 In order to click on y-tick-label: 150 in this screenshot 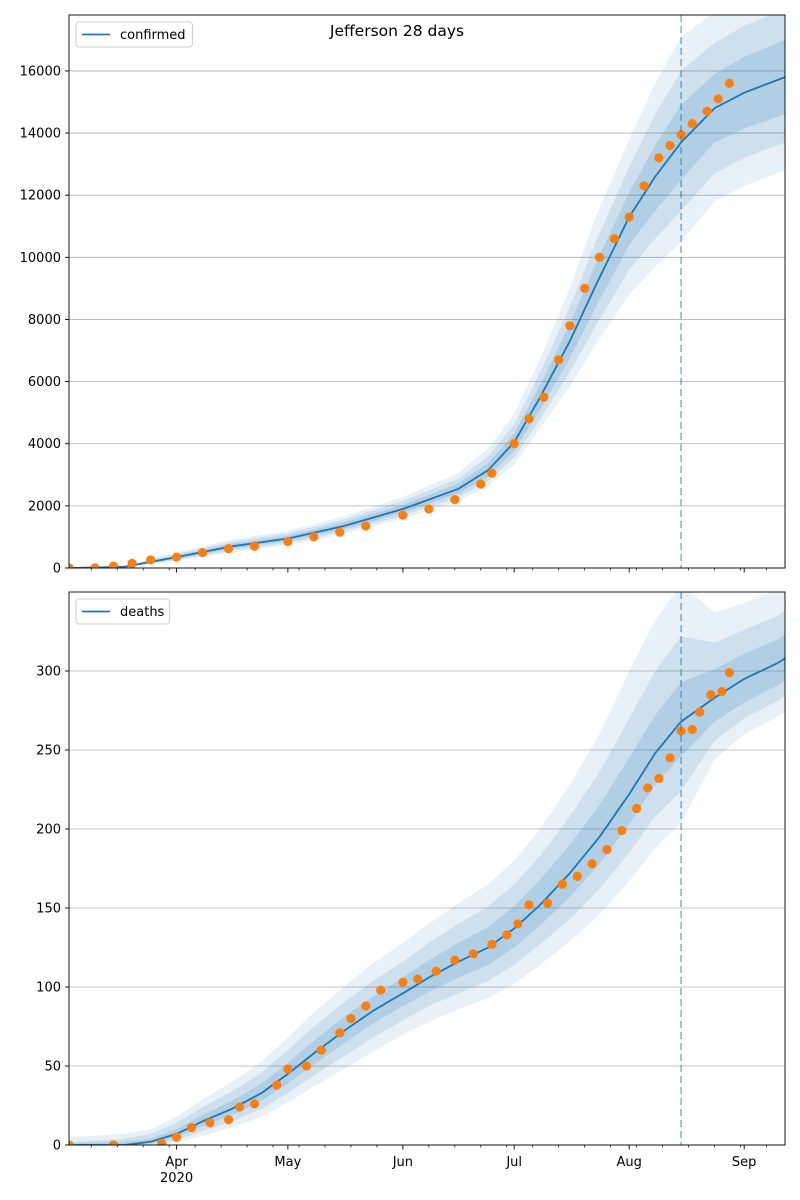, I will do `click(48, 909)`.